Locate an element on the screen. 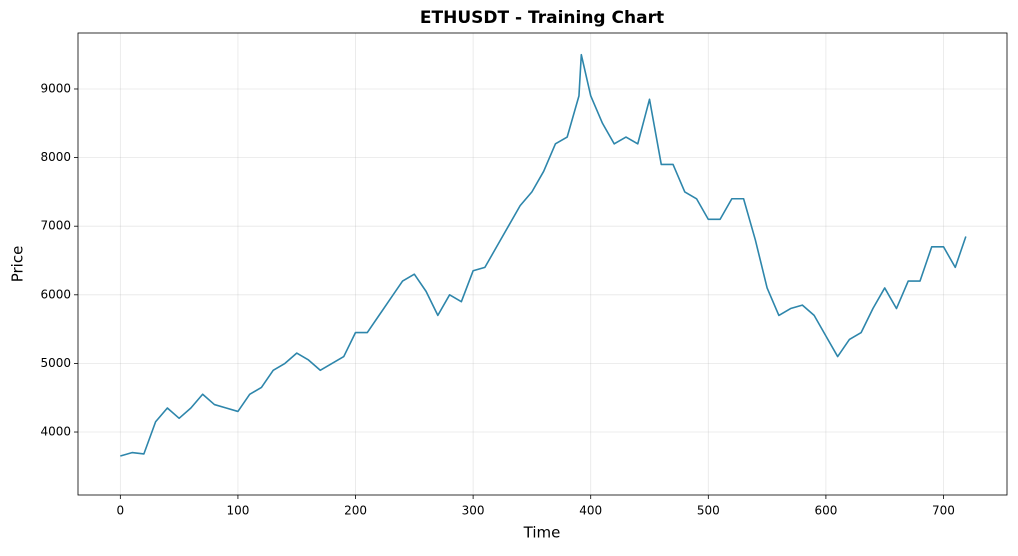 The width and height of the screenshot is (1018, 556). y-tick-label: 6000 is located at coordinates (55, 294).